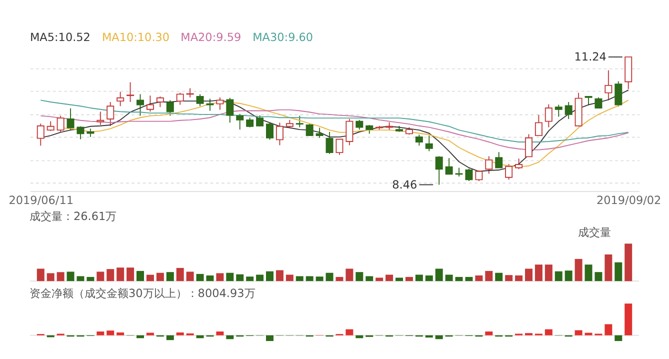  What do you see at coordinates (594, 233) in the screenshot?
I see `text: 成交量` at bounding box center [594, 233].